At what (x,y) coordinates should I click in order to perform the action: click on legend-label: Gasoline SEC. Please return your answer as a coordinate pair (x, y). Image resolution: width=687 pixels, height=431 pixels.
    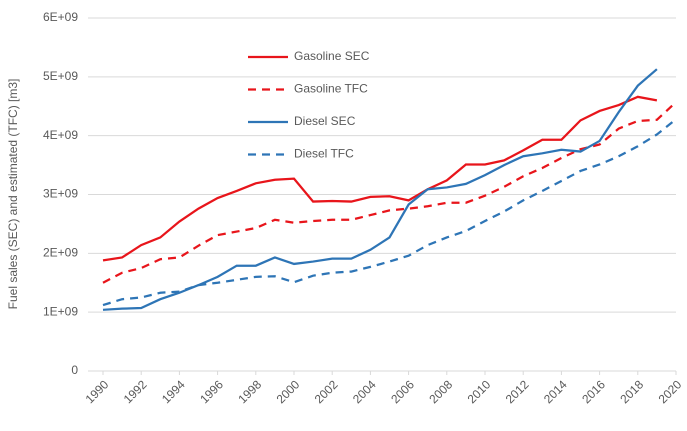
    Looking at the image, I should click on (332, 56).